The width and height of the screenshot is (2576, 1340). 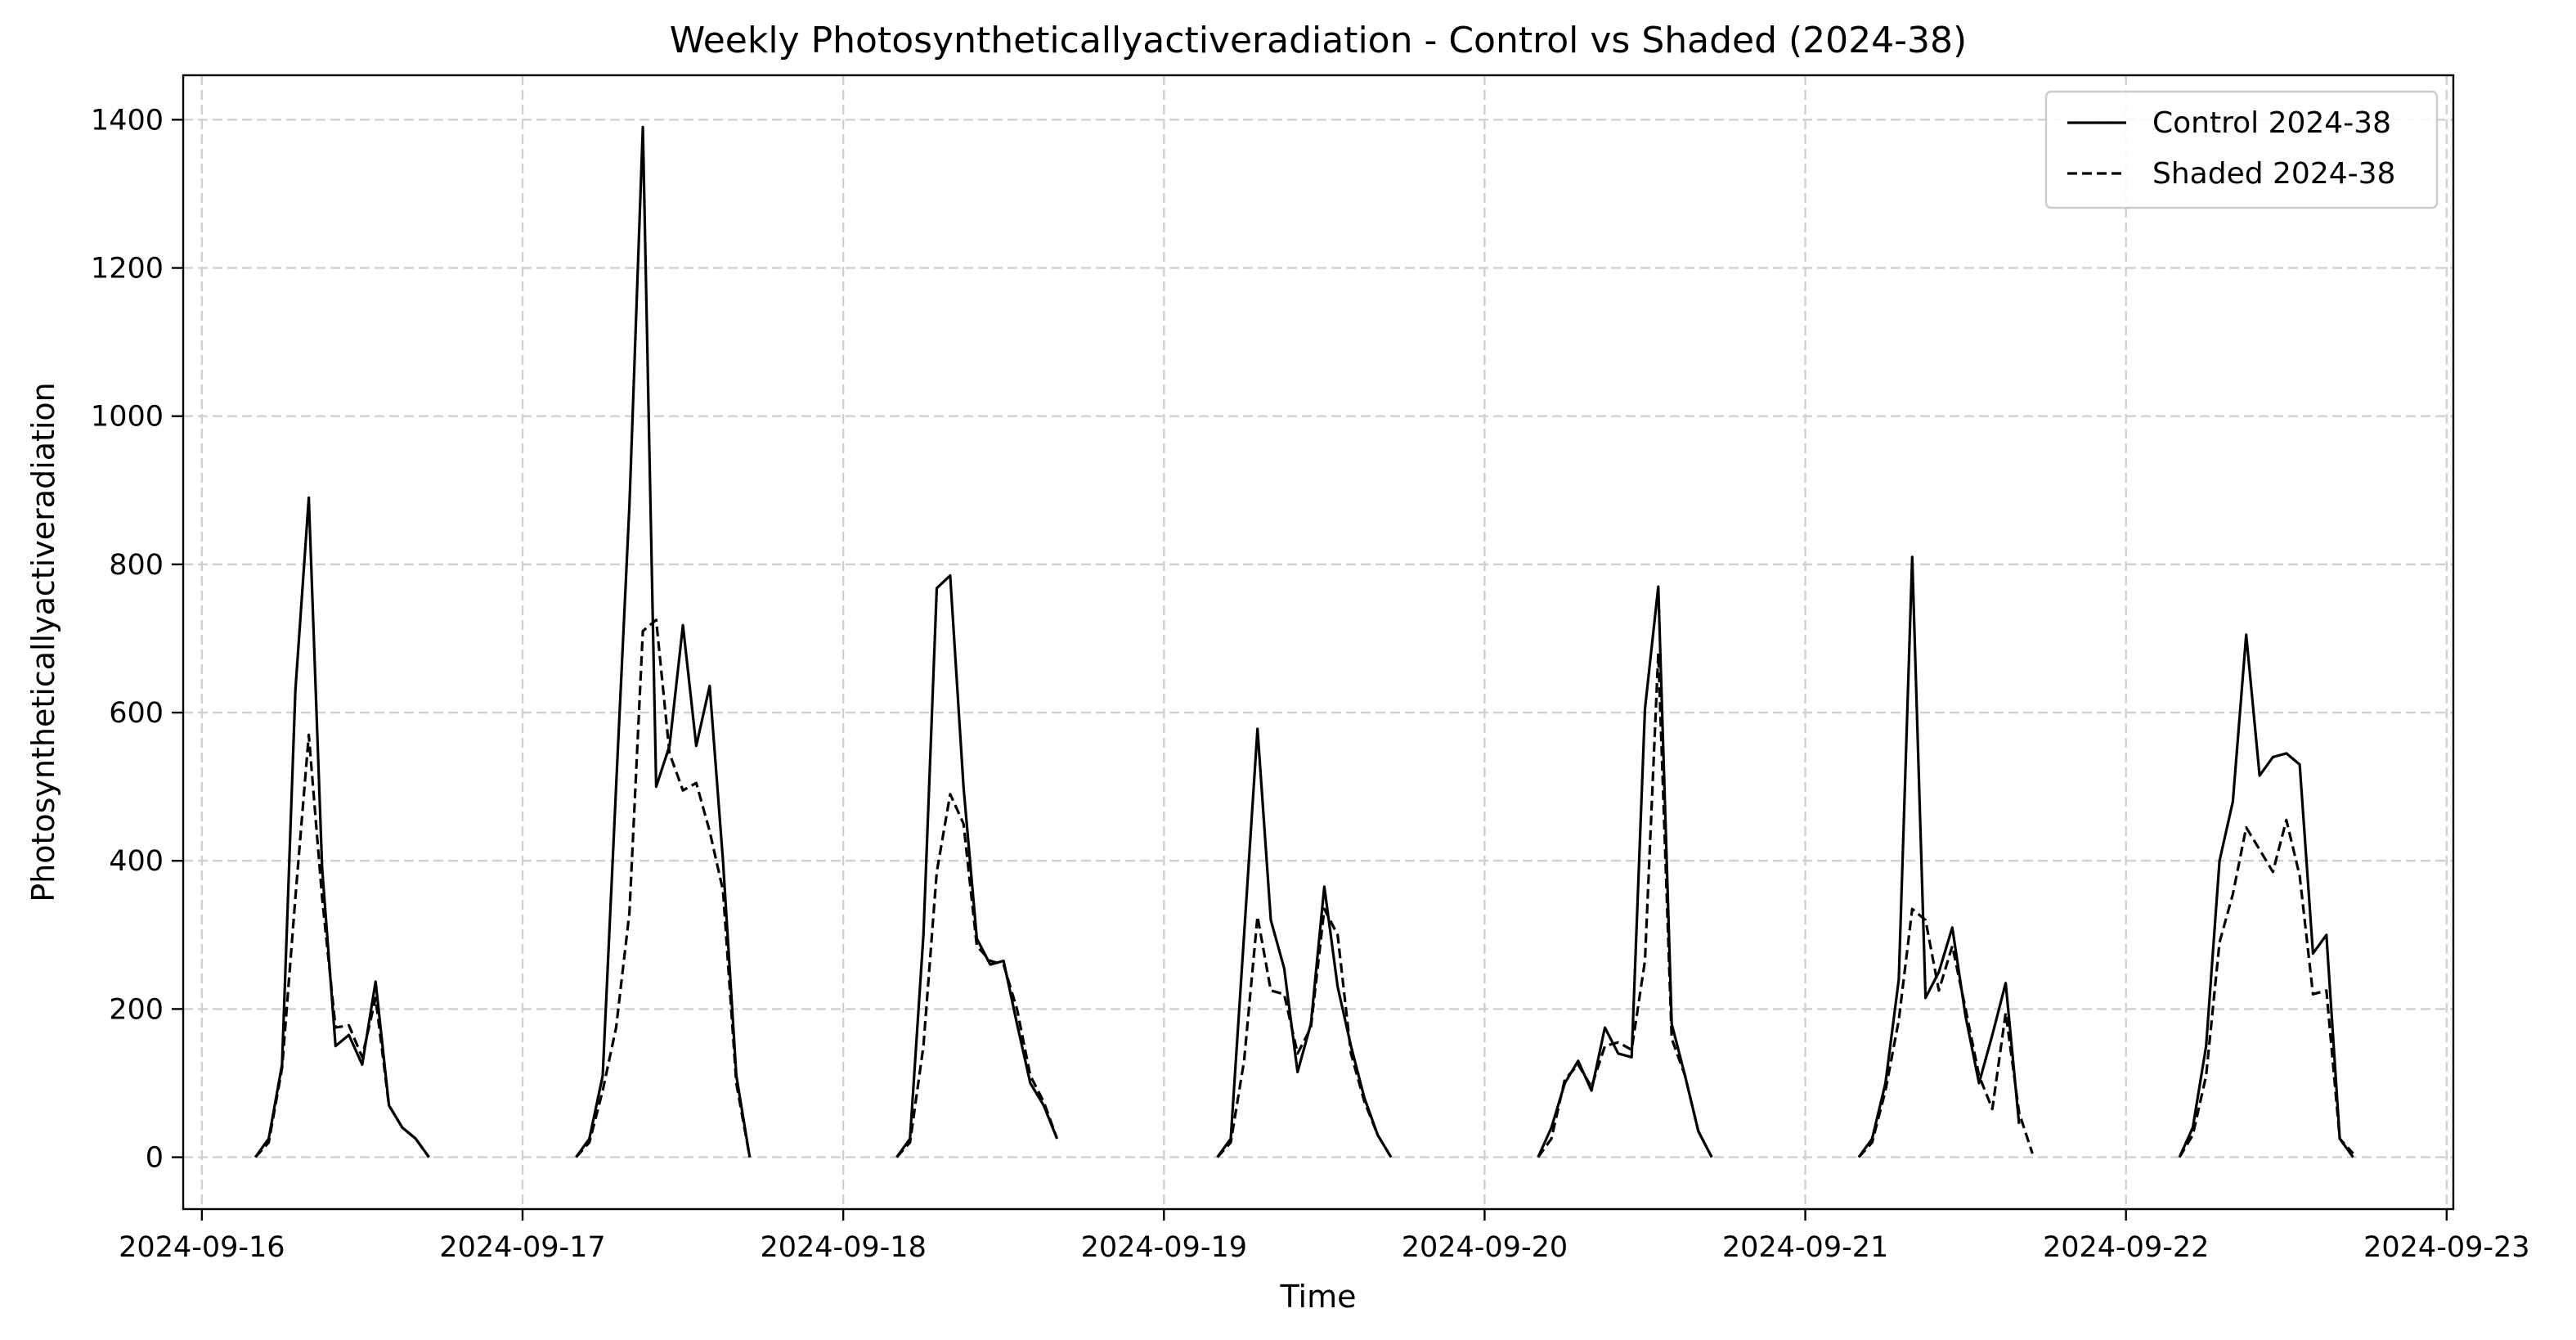 I want to click on x-tick-label: 2024-09-22, so click(x=2126, y=1247).